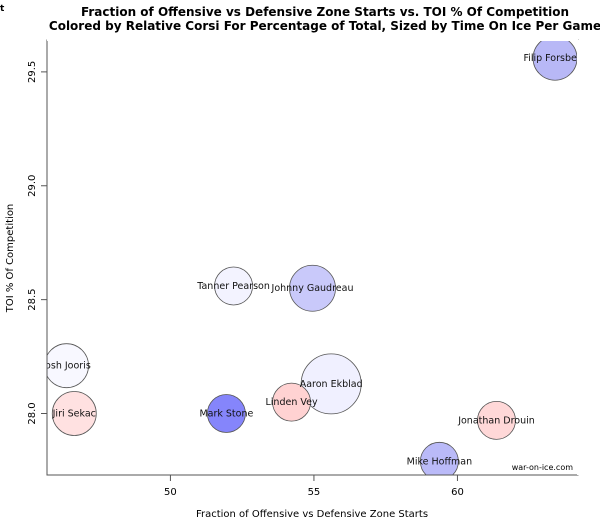  Describe the element at coordinates (439, 461) in the screenshot. I see `bubble-label: Mike Hoffman` at that location.